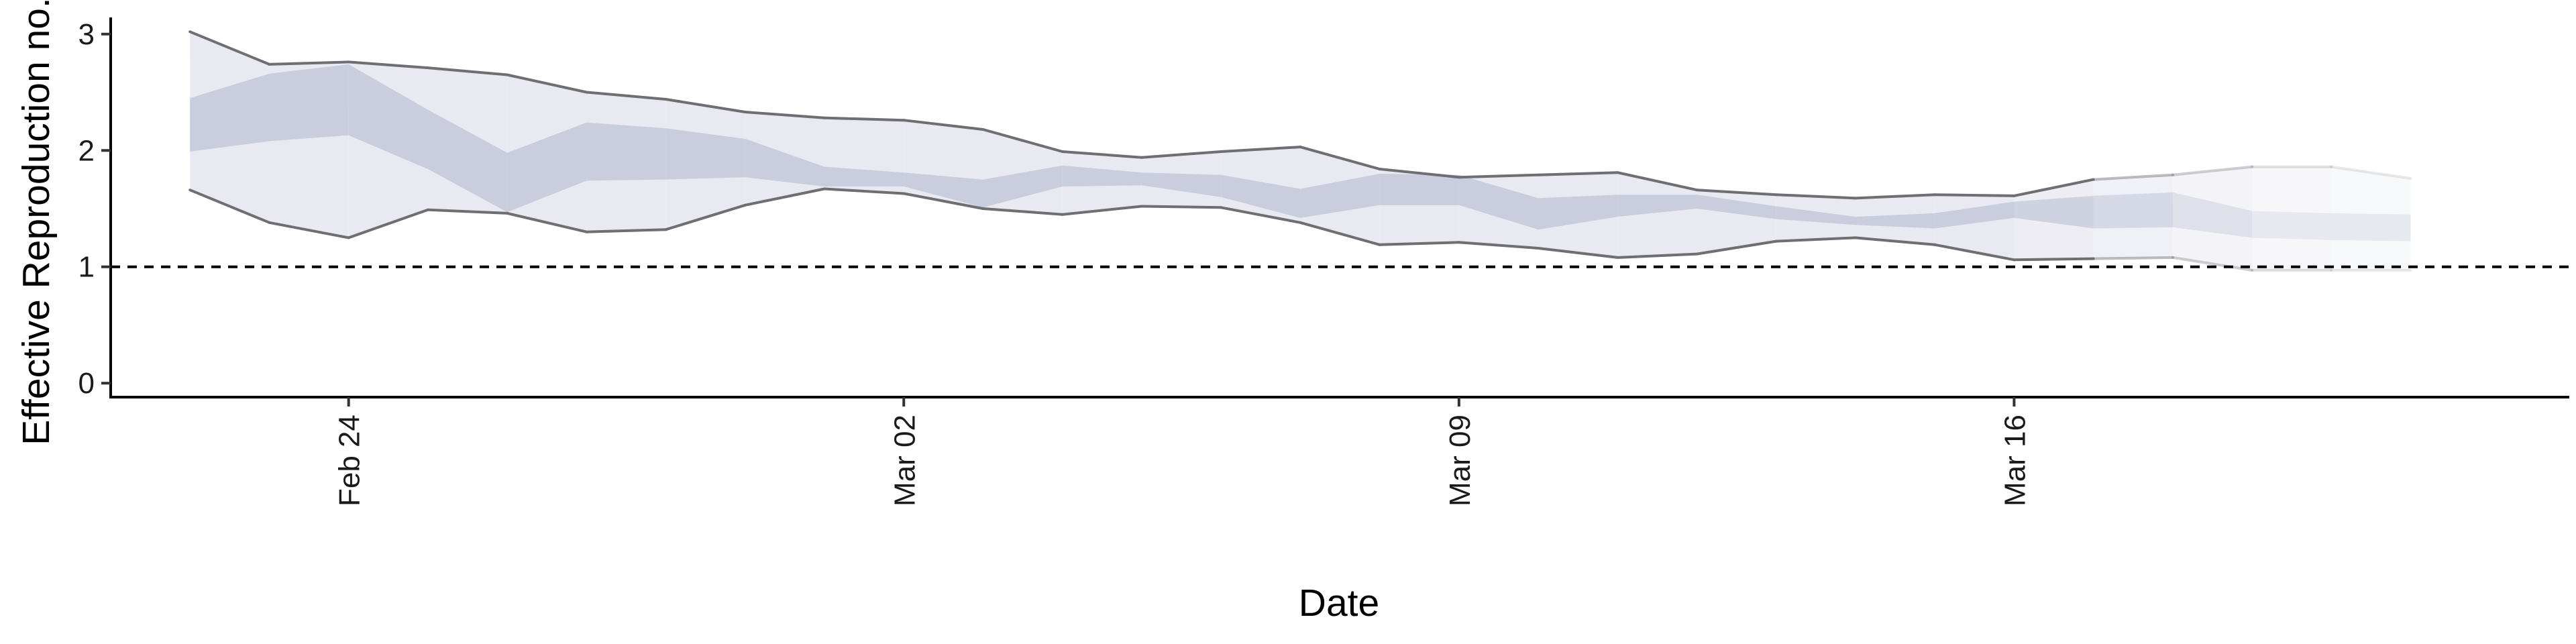 The height and width of the screenshot is (644, 2576). I want to click on x-tick-label: Mar 16, so click(2014, 460).